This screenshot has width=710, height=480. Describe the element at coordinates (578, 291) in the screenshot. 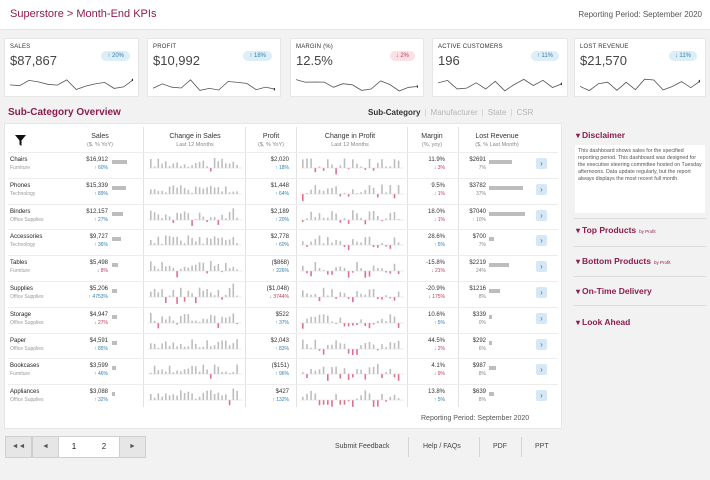

I see `chevron-down-icon: ▾` at that location.